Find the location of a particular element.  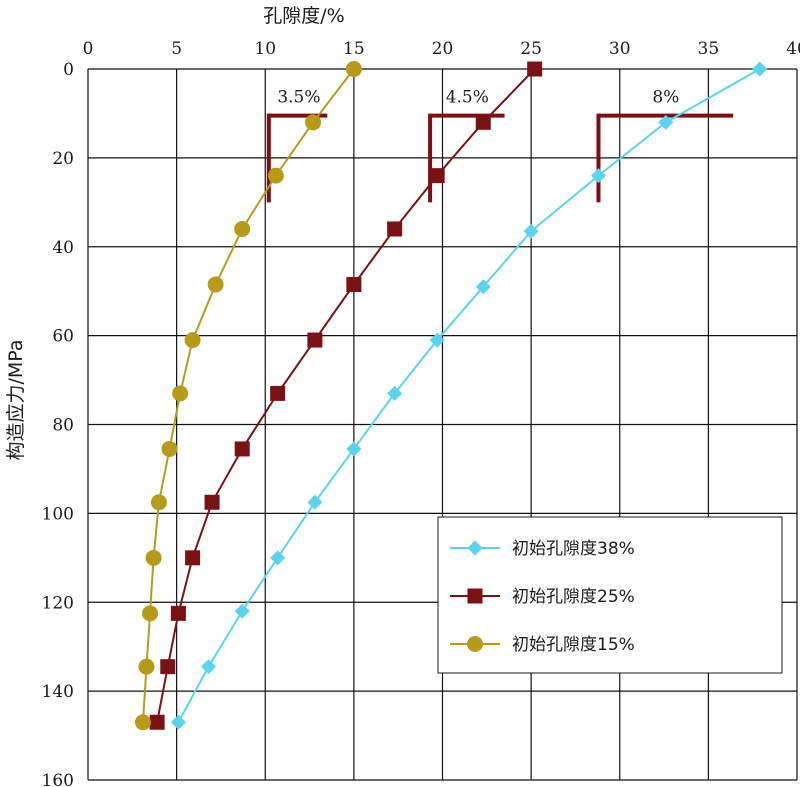

y-tick-label: 140 is located at coordinates (58, 692).